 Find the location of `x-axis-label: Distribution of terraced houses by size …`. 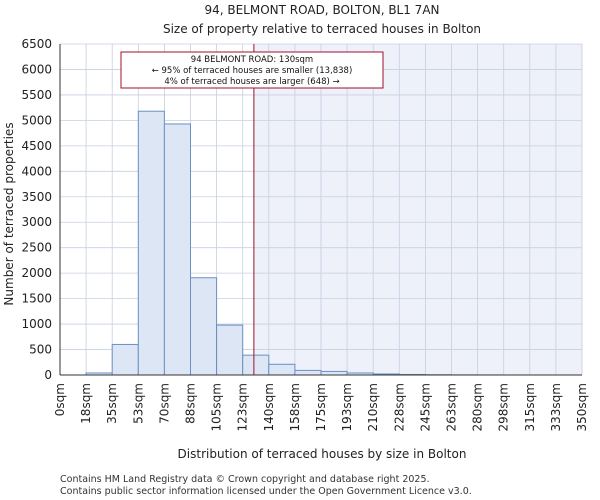

x-axis-label: Distribution of terraced houses by size … is located at coordinates (322, 454).